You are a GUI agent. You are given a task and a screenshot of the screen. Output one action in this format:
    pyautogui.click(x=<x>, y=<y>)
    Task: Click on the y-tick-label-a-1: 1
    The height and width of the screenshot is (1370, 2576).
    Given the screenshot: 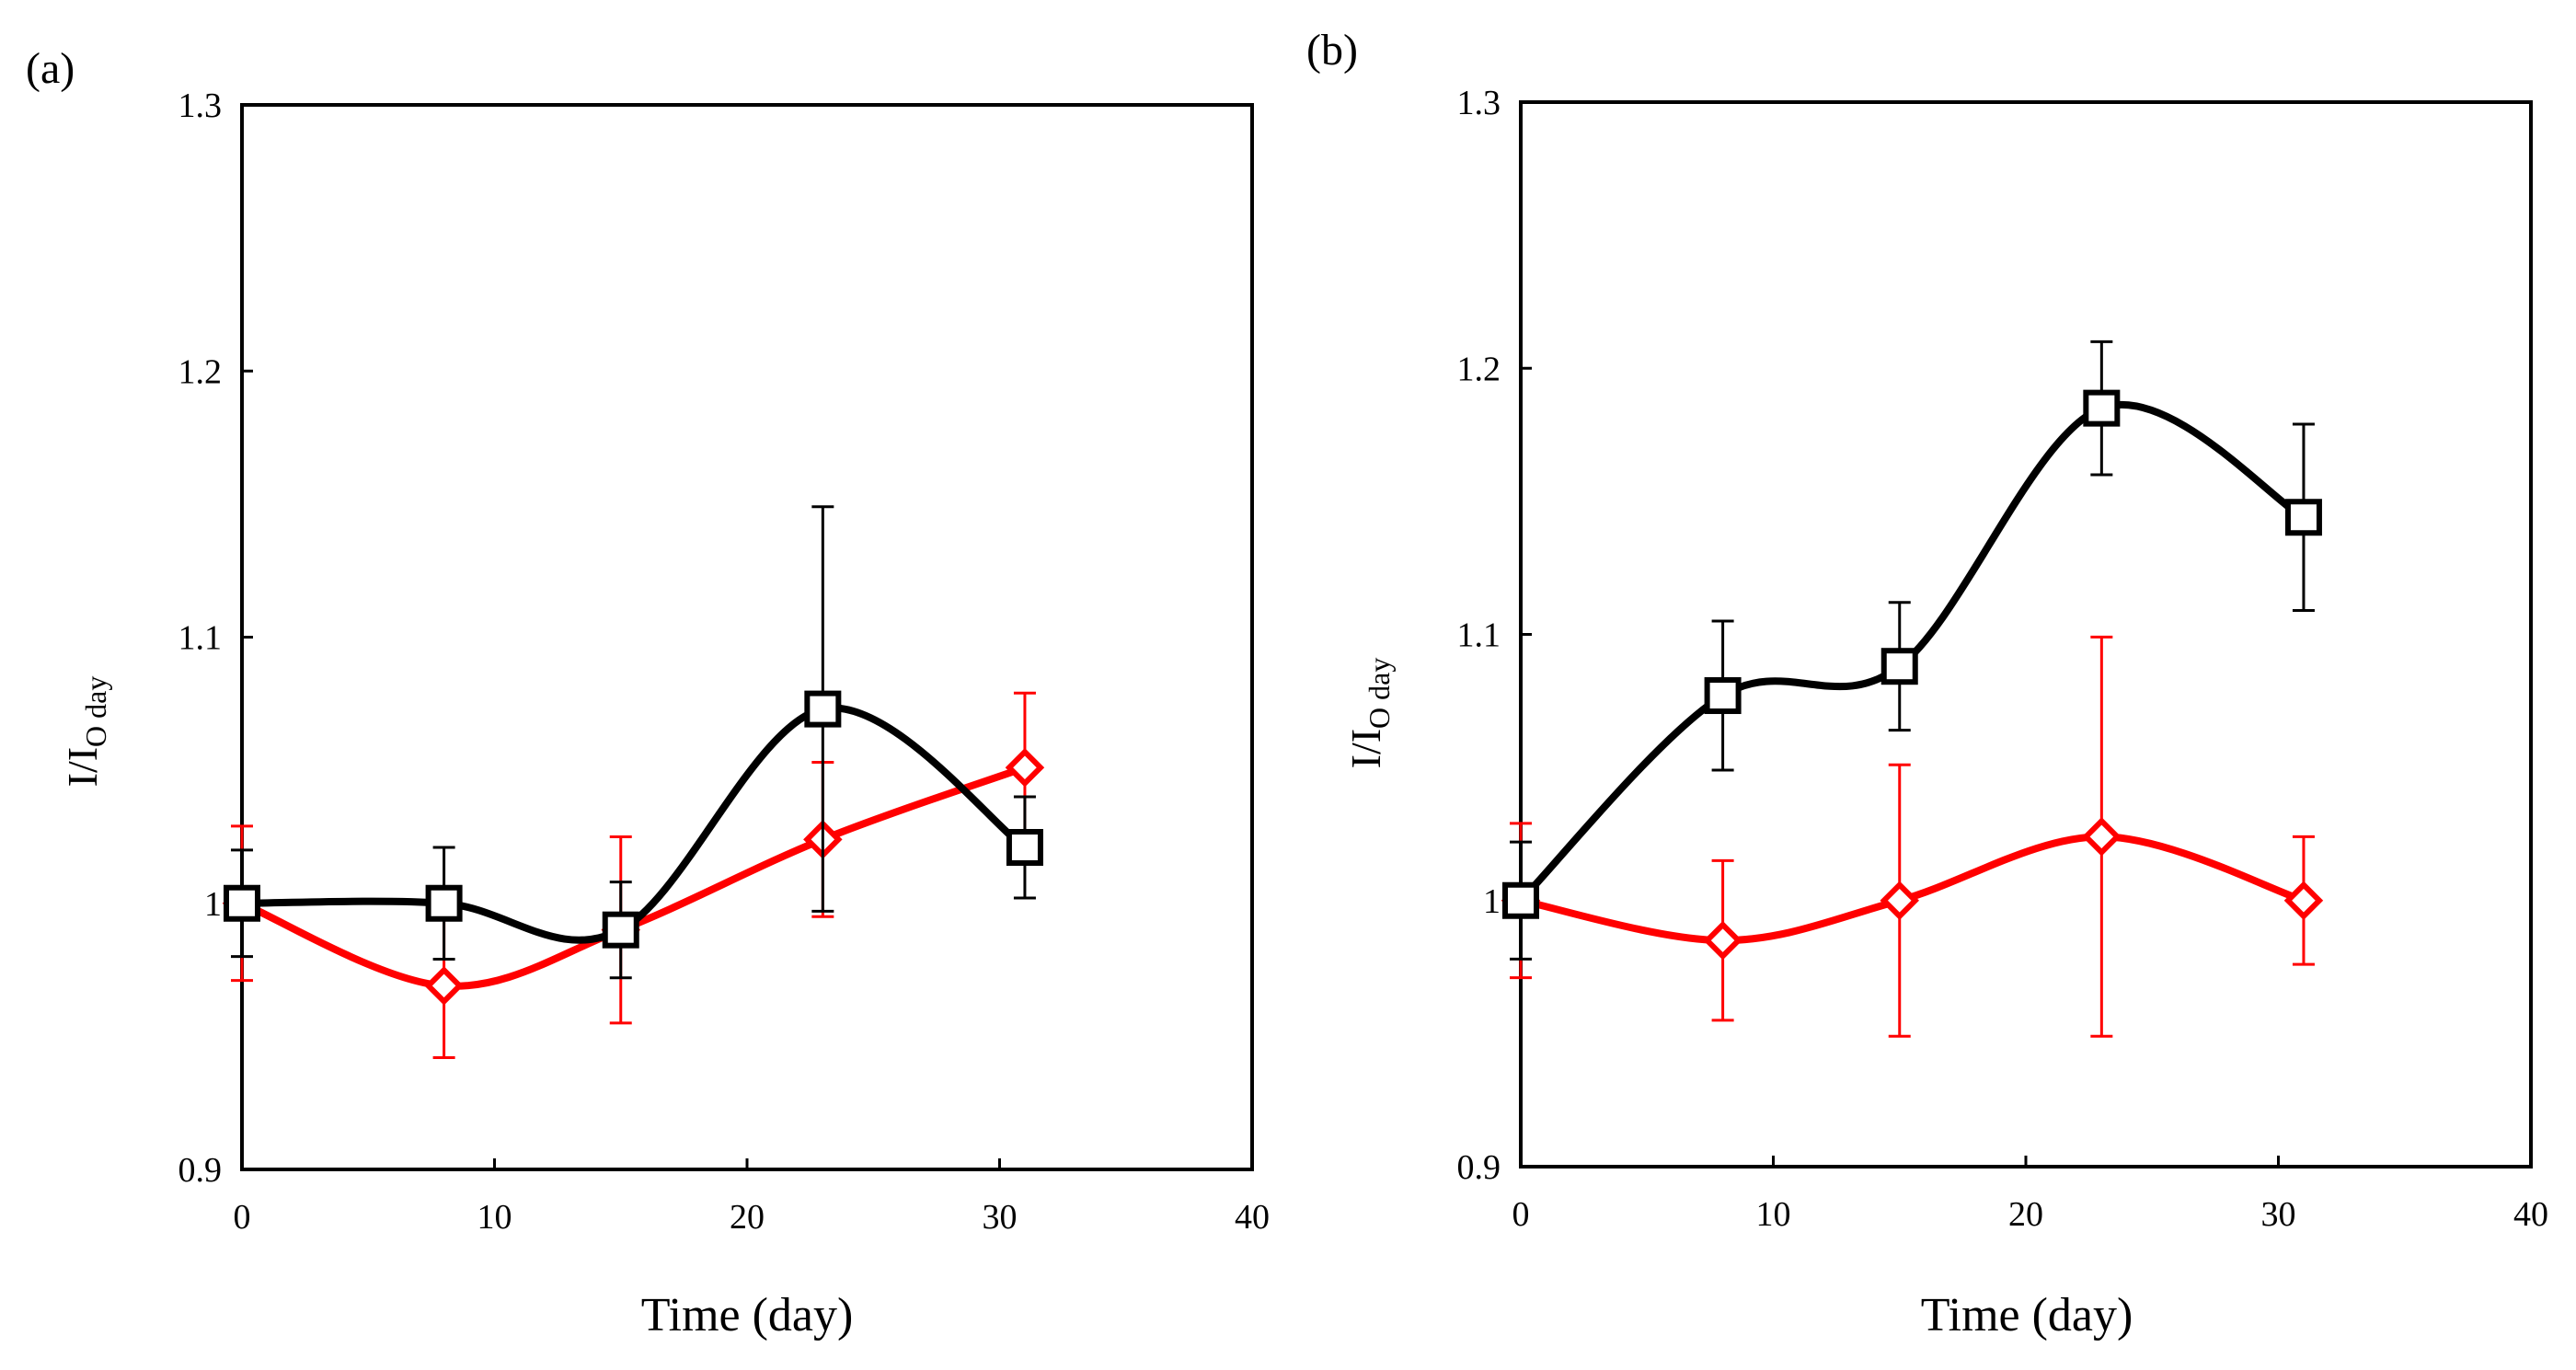 What is the action you would take?
    pyautogui.click(x=213, y=904)
    